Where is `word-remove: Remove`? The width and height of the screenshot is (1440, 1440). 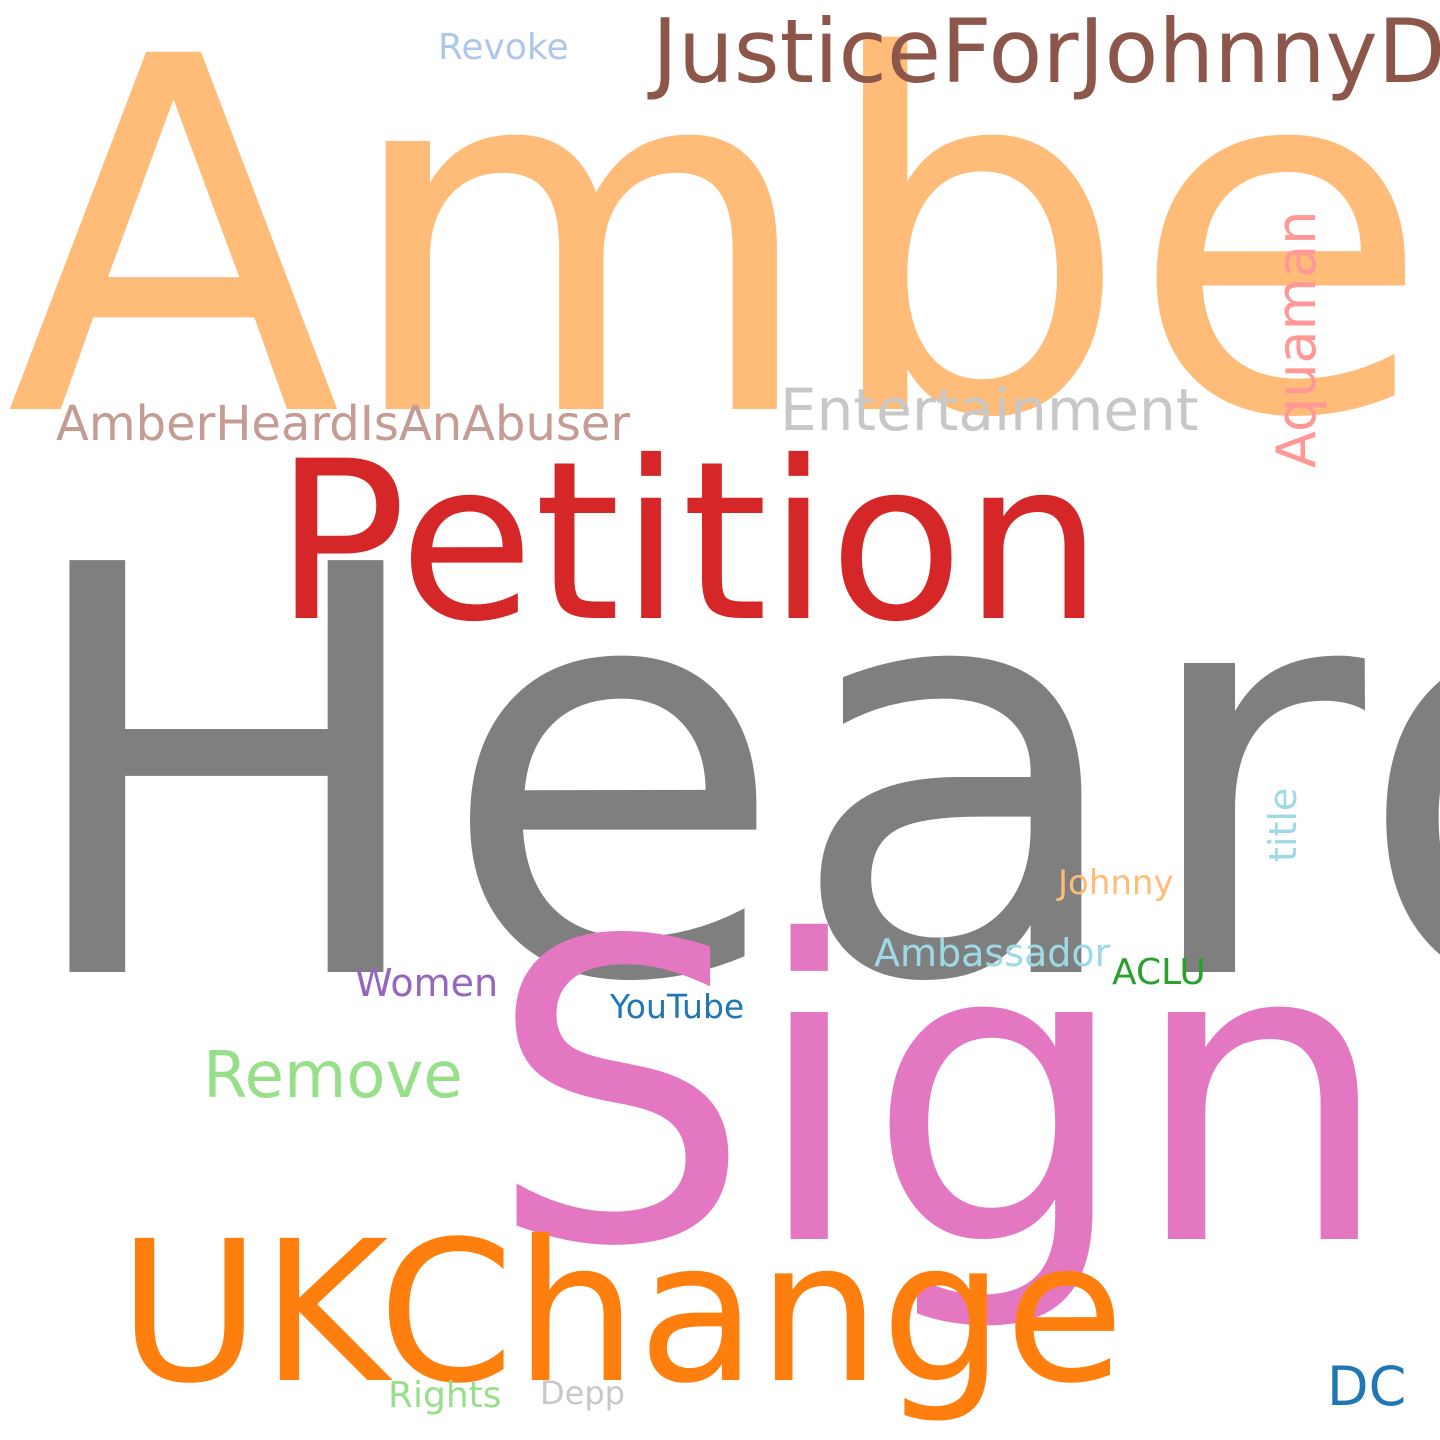
word-remove: Remove is located at coordinates (333, 1076).